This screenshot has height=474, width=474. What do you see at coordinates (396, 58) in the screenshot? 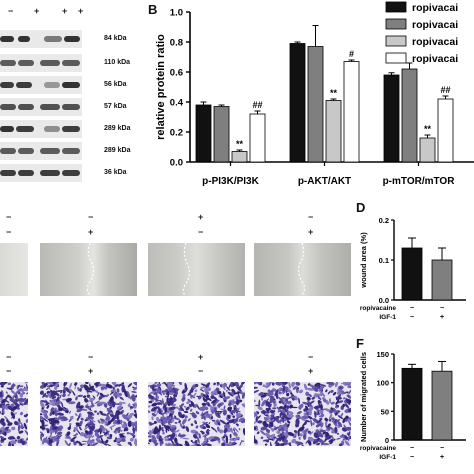
I see `legend-swatch` at bounding box center [396, 58].